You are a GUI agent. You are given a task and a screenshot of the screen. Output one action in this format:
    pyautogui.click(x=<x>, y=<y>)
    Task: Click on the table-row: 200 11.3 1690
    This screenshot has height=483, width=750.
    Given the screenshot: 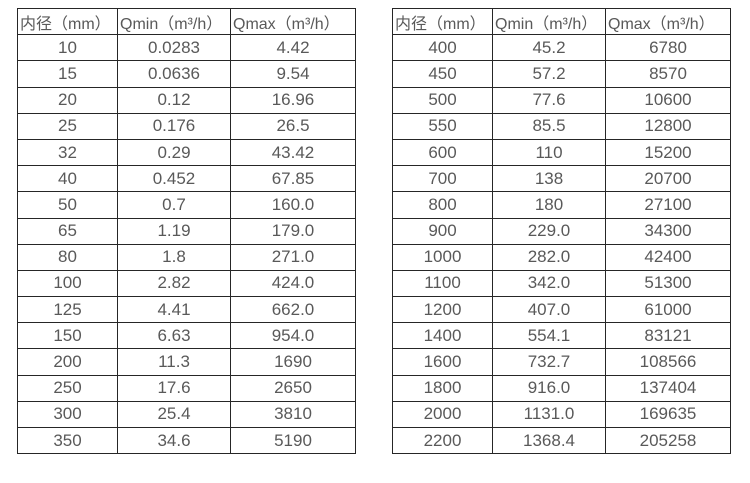 What is the action you would take?
    pyautogui.click(x=186, y=362)
    